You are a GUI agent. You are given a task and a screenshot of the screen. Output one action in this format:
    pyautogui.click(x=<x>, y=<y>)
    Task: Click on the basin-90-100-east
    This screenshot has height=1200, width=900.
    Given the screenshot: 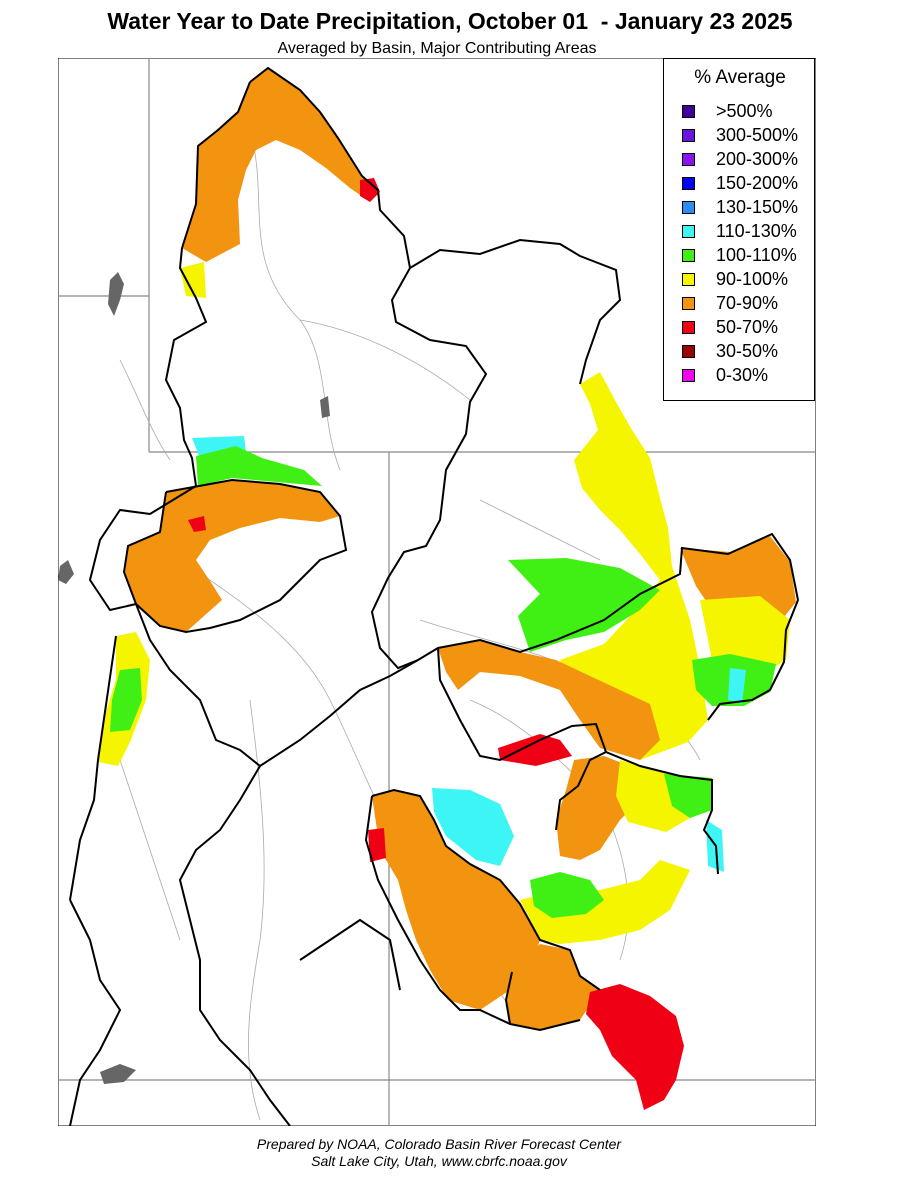 What is the action you would take?
    pyautogui.click(x=634, y=566)
    